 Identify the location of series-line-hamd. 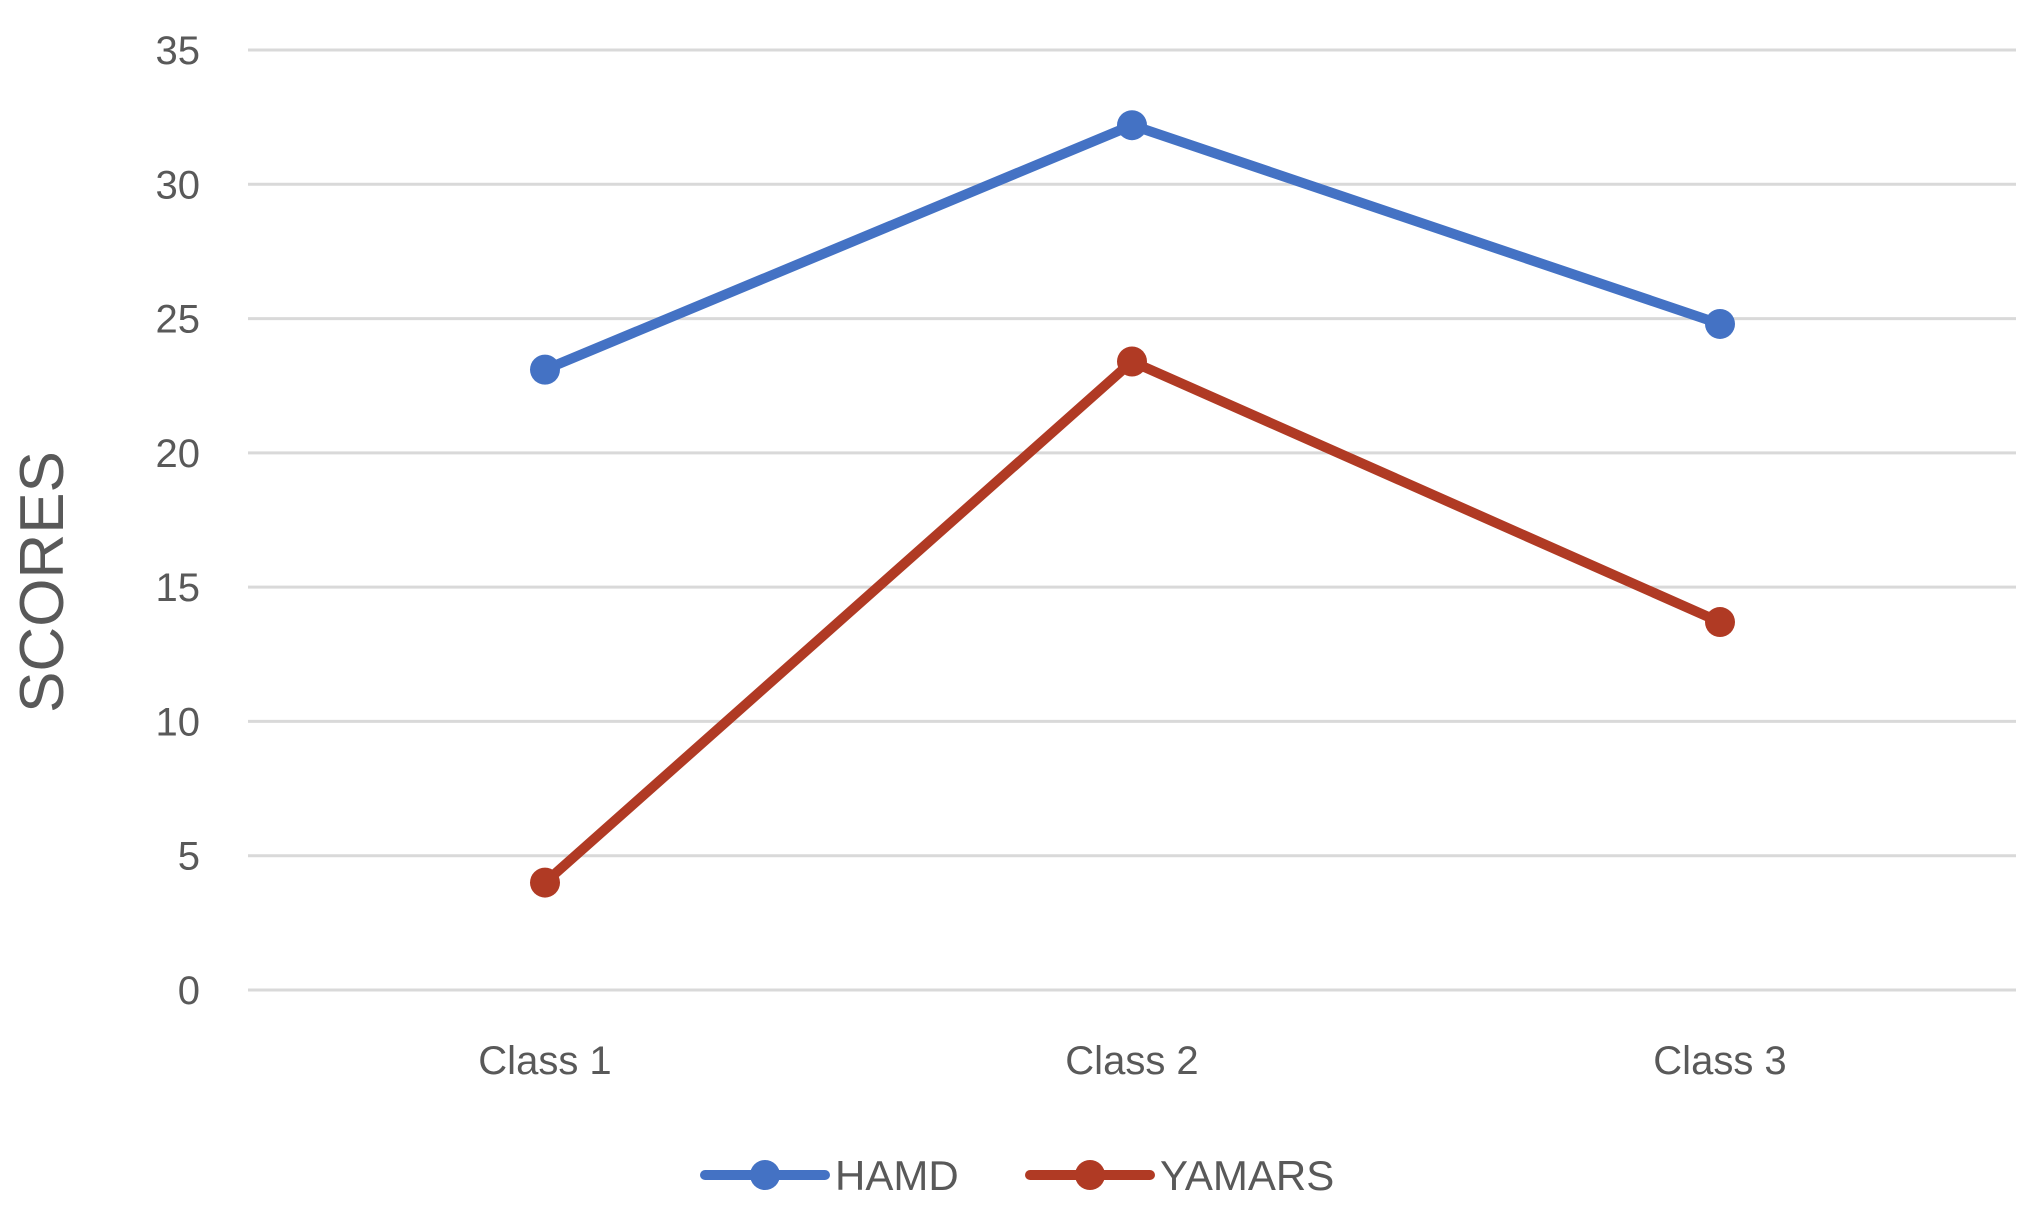
(1132, 247).